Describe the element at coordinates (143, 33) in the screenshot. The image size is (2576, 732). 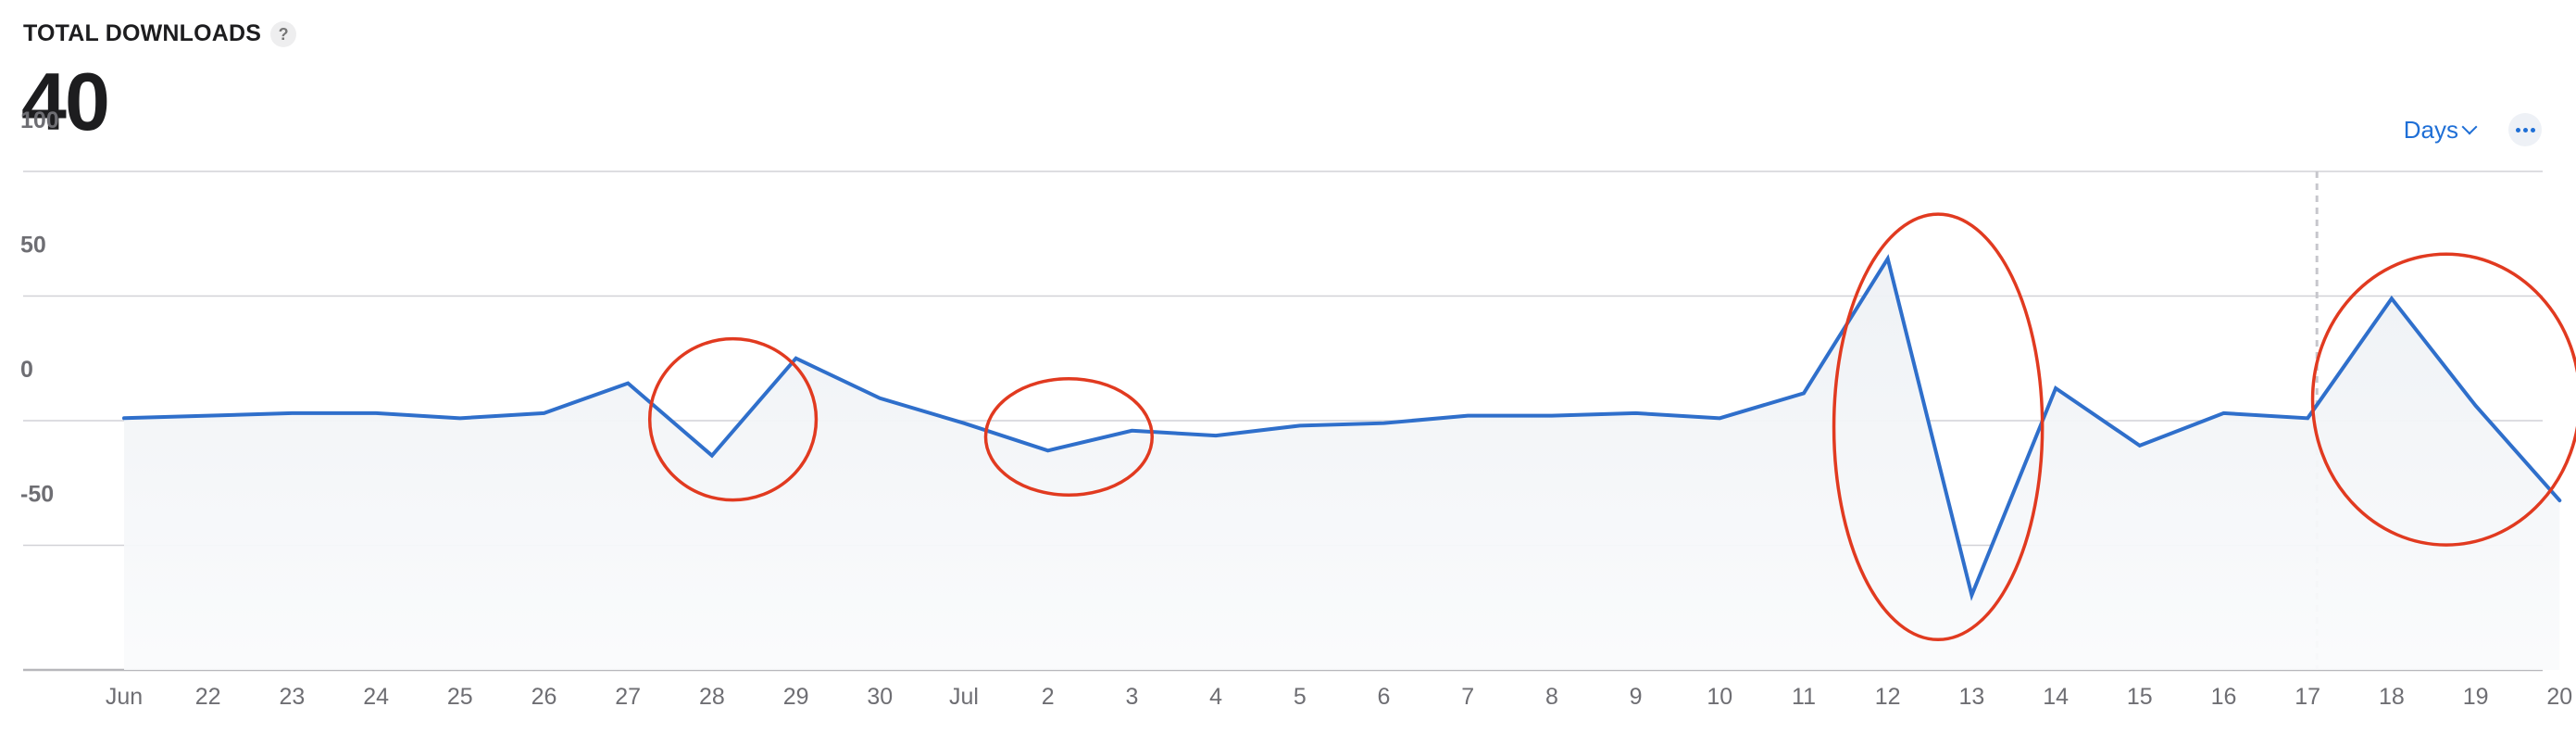
I see `chart-title: TOTAL DOWNLOADS` at that location.